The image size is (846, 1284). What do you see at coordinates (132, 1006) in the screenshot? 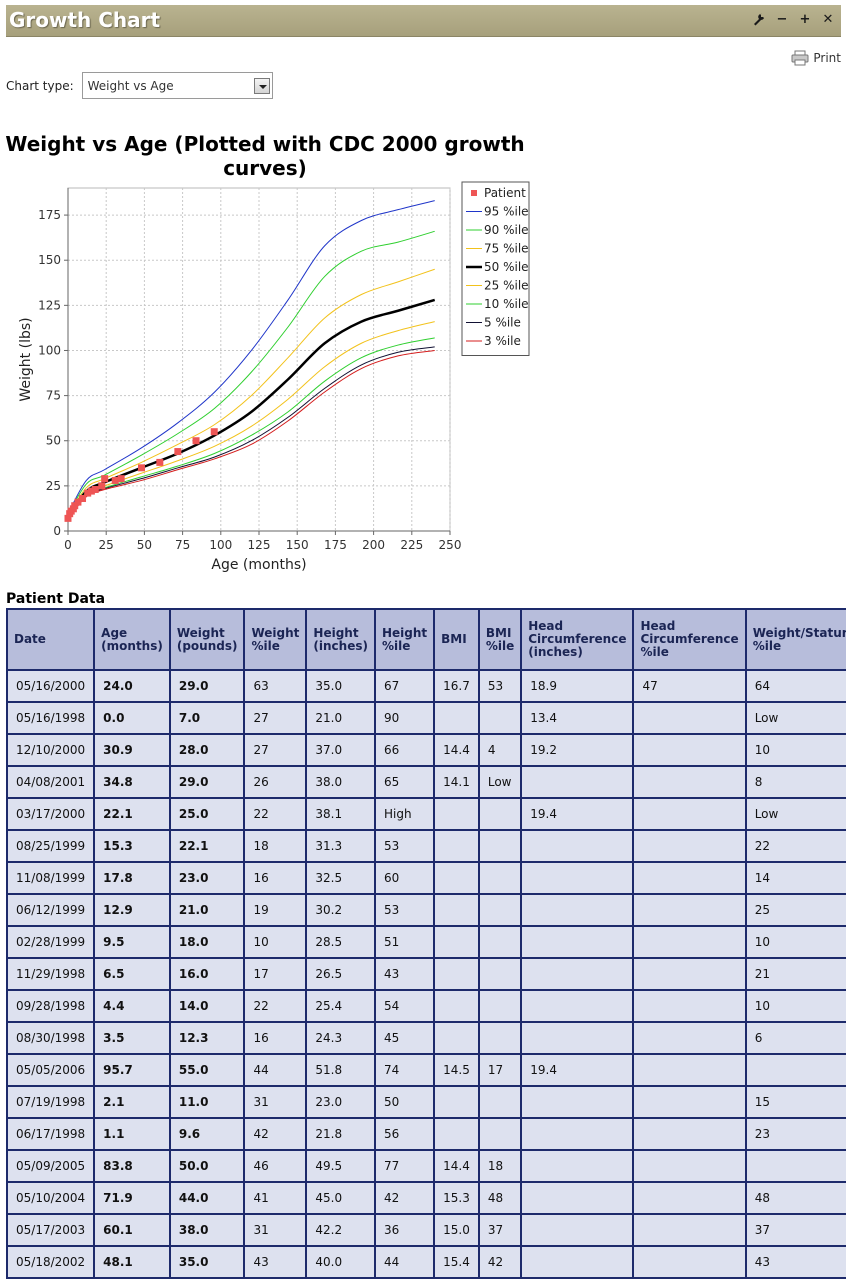
I see `table-cell: 4.4` at bounding box center [132, 1006].